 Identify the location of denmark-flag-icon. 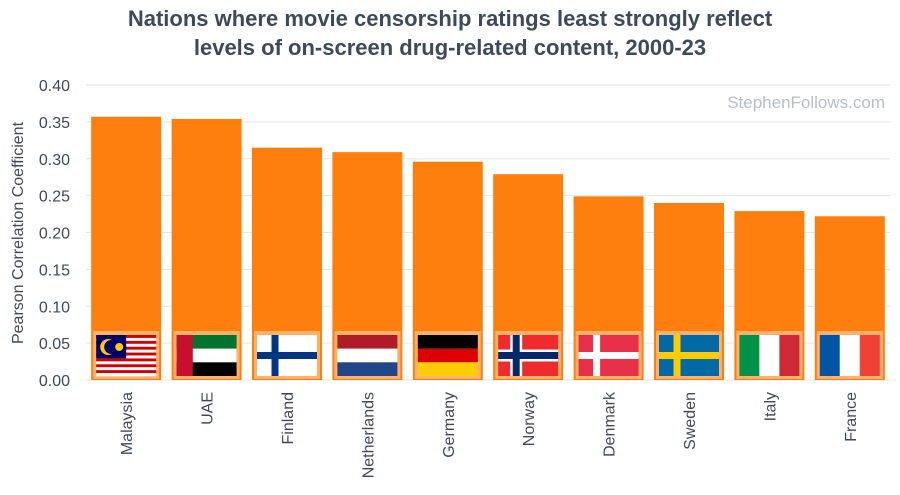
(608, 355).